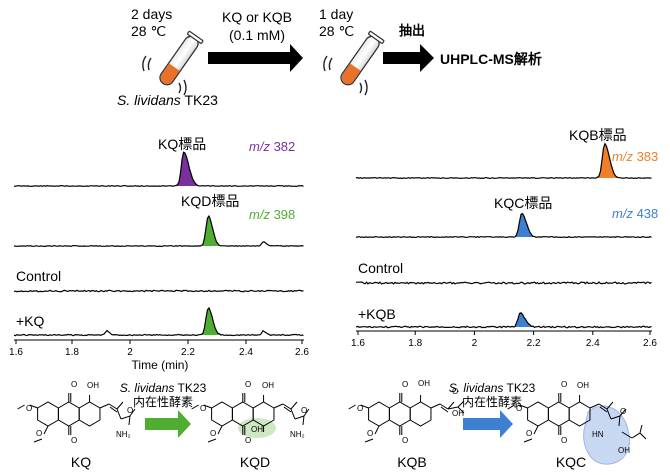 This screenshot has width=670, height=475. I want to click on structure-kqb, so click(406, 418).